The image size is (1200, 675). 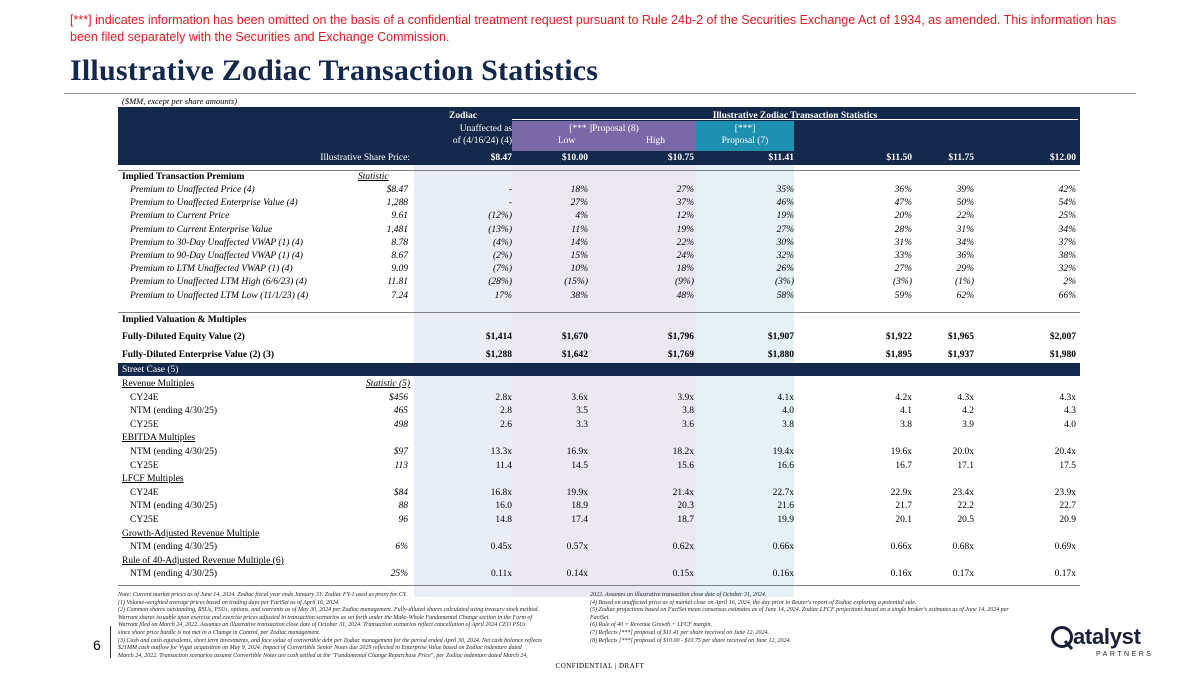 What do you see at coordinates (745, 381) in the screenshot?
I see `proposal7-column-shade` at bounding box center [745, 381].